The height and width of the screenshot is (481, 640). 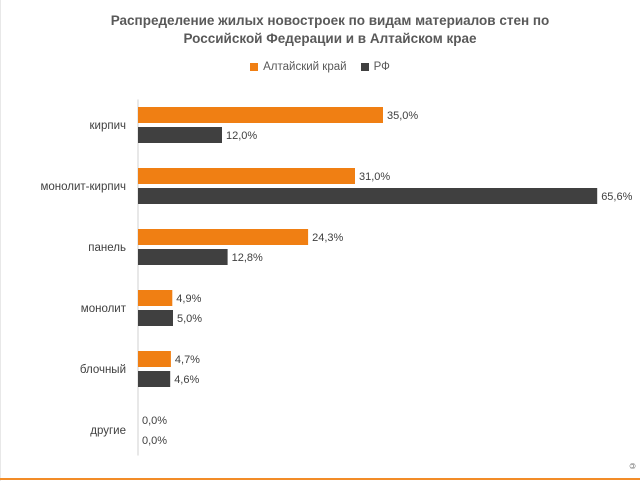 What do you see at coordinates (103, 370) in the screenshot?
I see `category-label-4: блочный` at bounding box center [103, 370].